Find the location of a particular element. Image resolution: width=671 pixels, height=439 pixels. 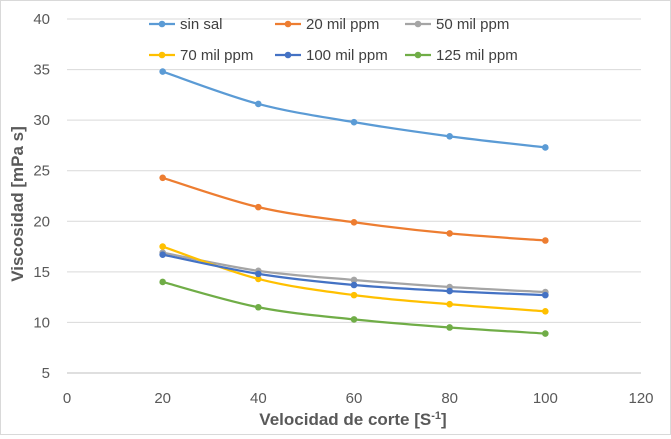

legend-item: 50 mil ppm is located at coordinates (457, 24).